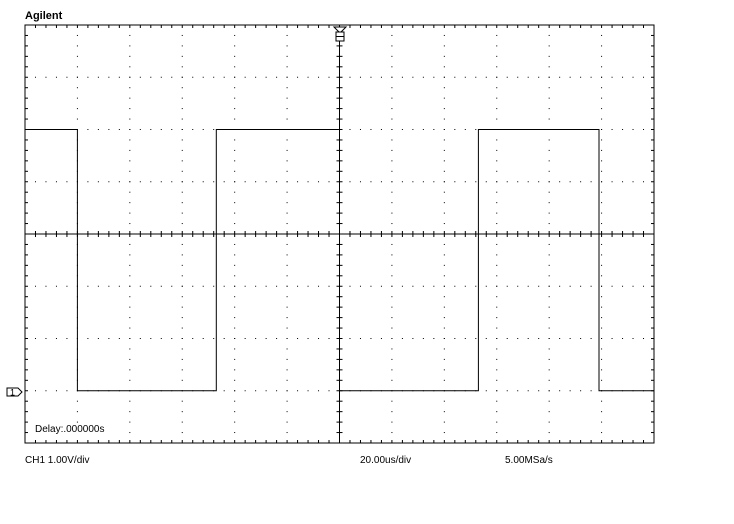  I want to click on ch1-scale-readout: CH1 1.00V/div, so click(57, 460).